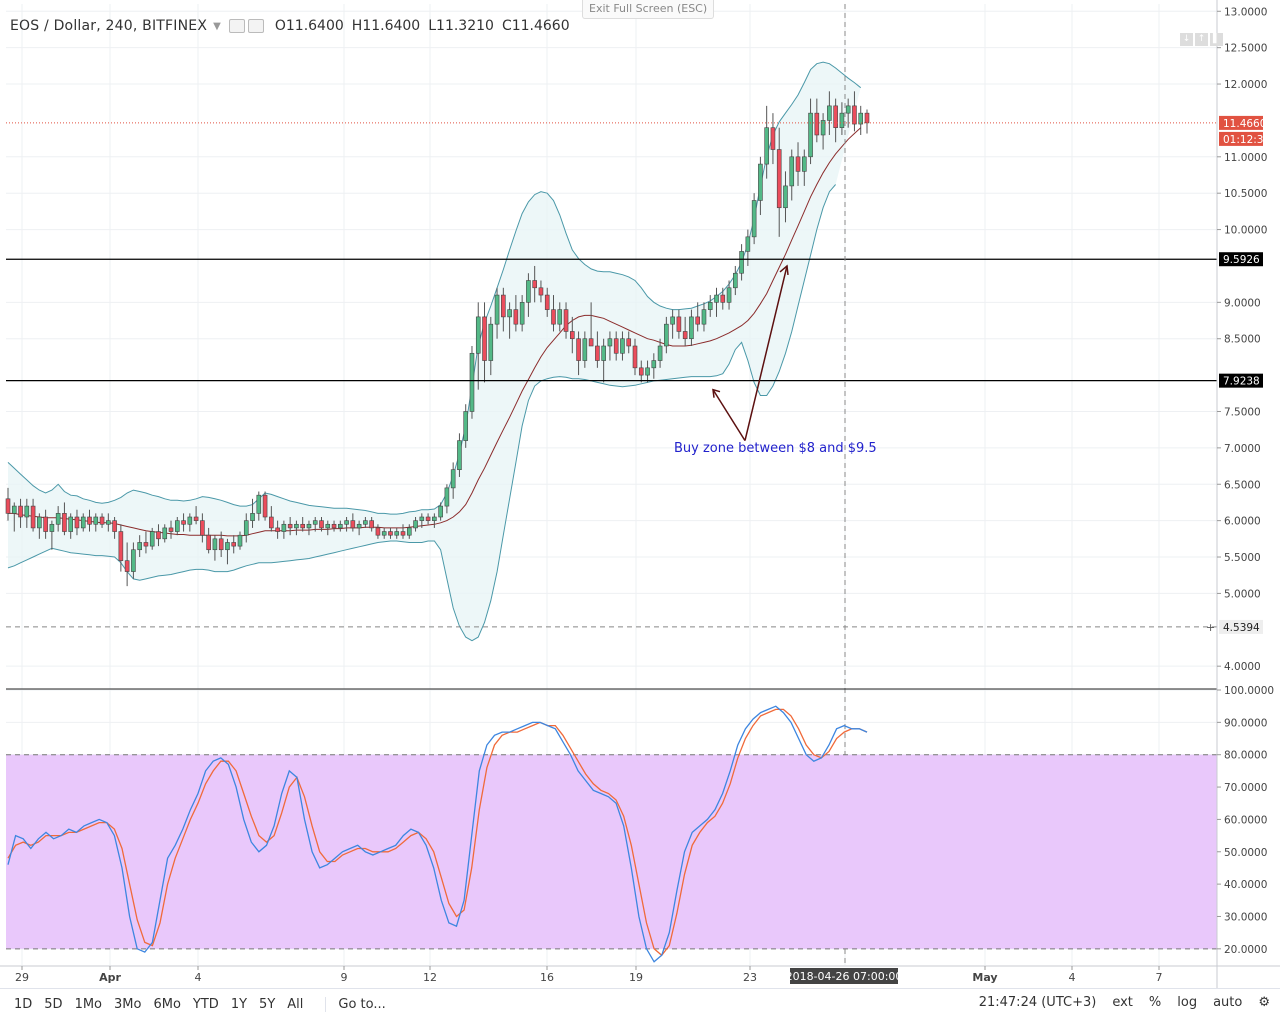  What do you see at coordinates (1241, 260) in the screenshot?
I see `resistance-tag-text: 9.5926` at bounding box center [1241, 260].